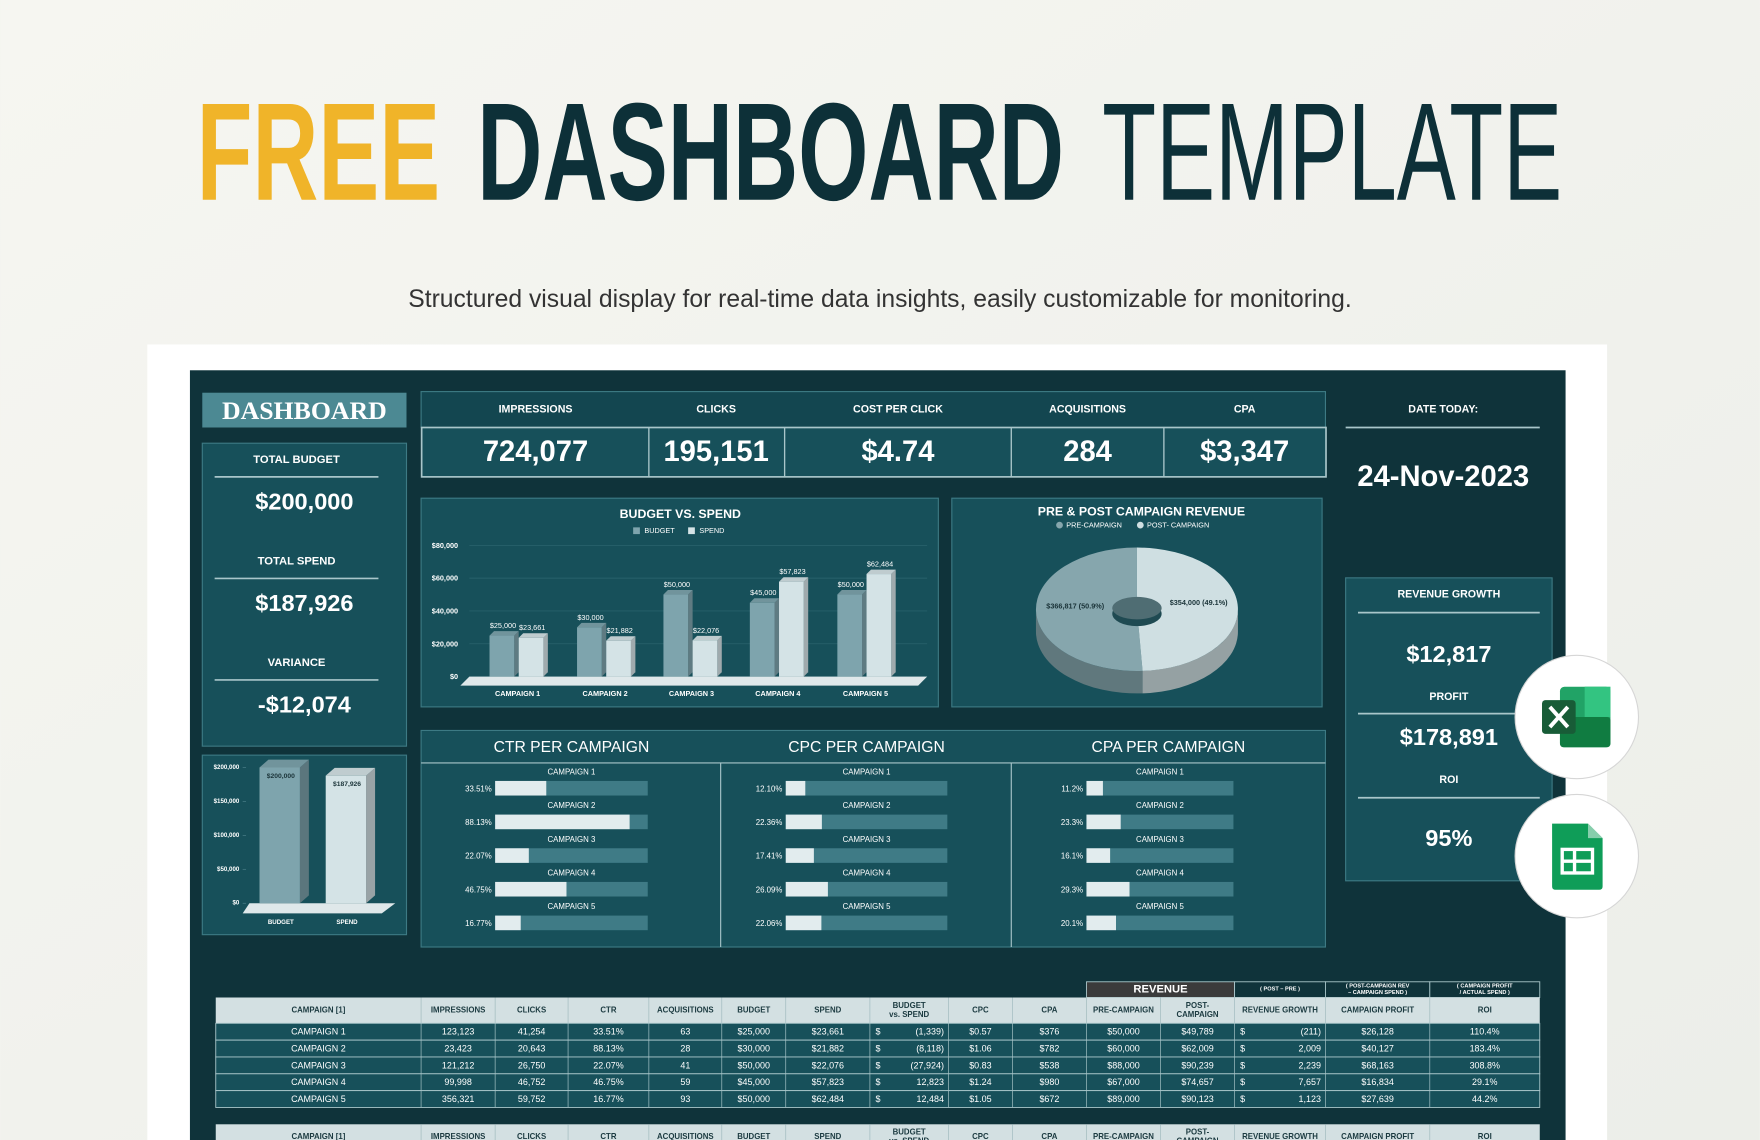  I want to click on y-tick-label: $0, so click(235, 903).